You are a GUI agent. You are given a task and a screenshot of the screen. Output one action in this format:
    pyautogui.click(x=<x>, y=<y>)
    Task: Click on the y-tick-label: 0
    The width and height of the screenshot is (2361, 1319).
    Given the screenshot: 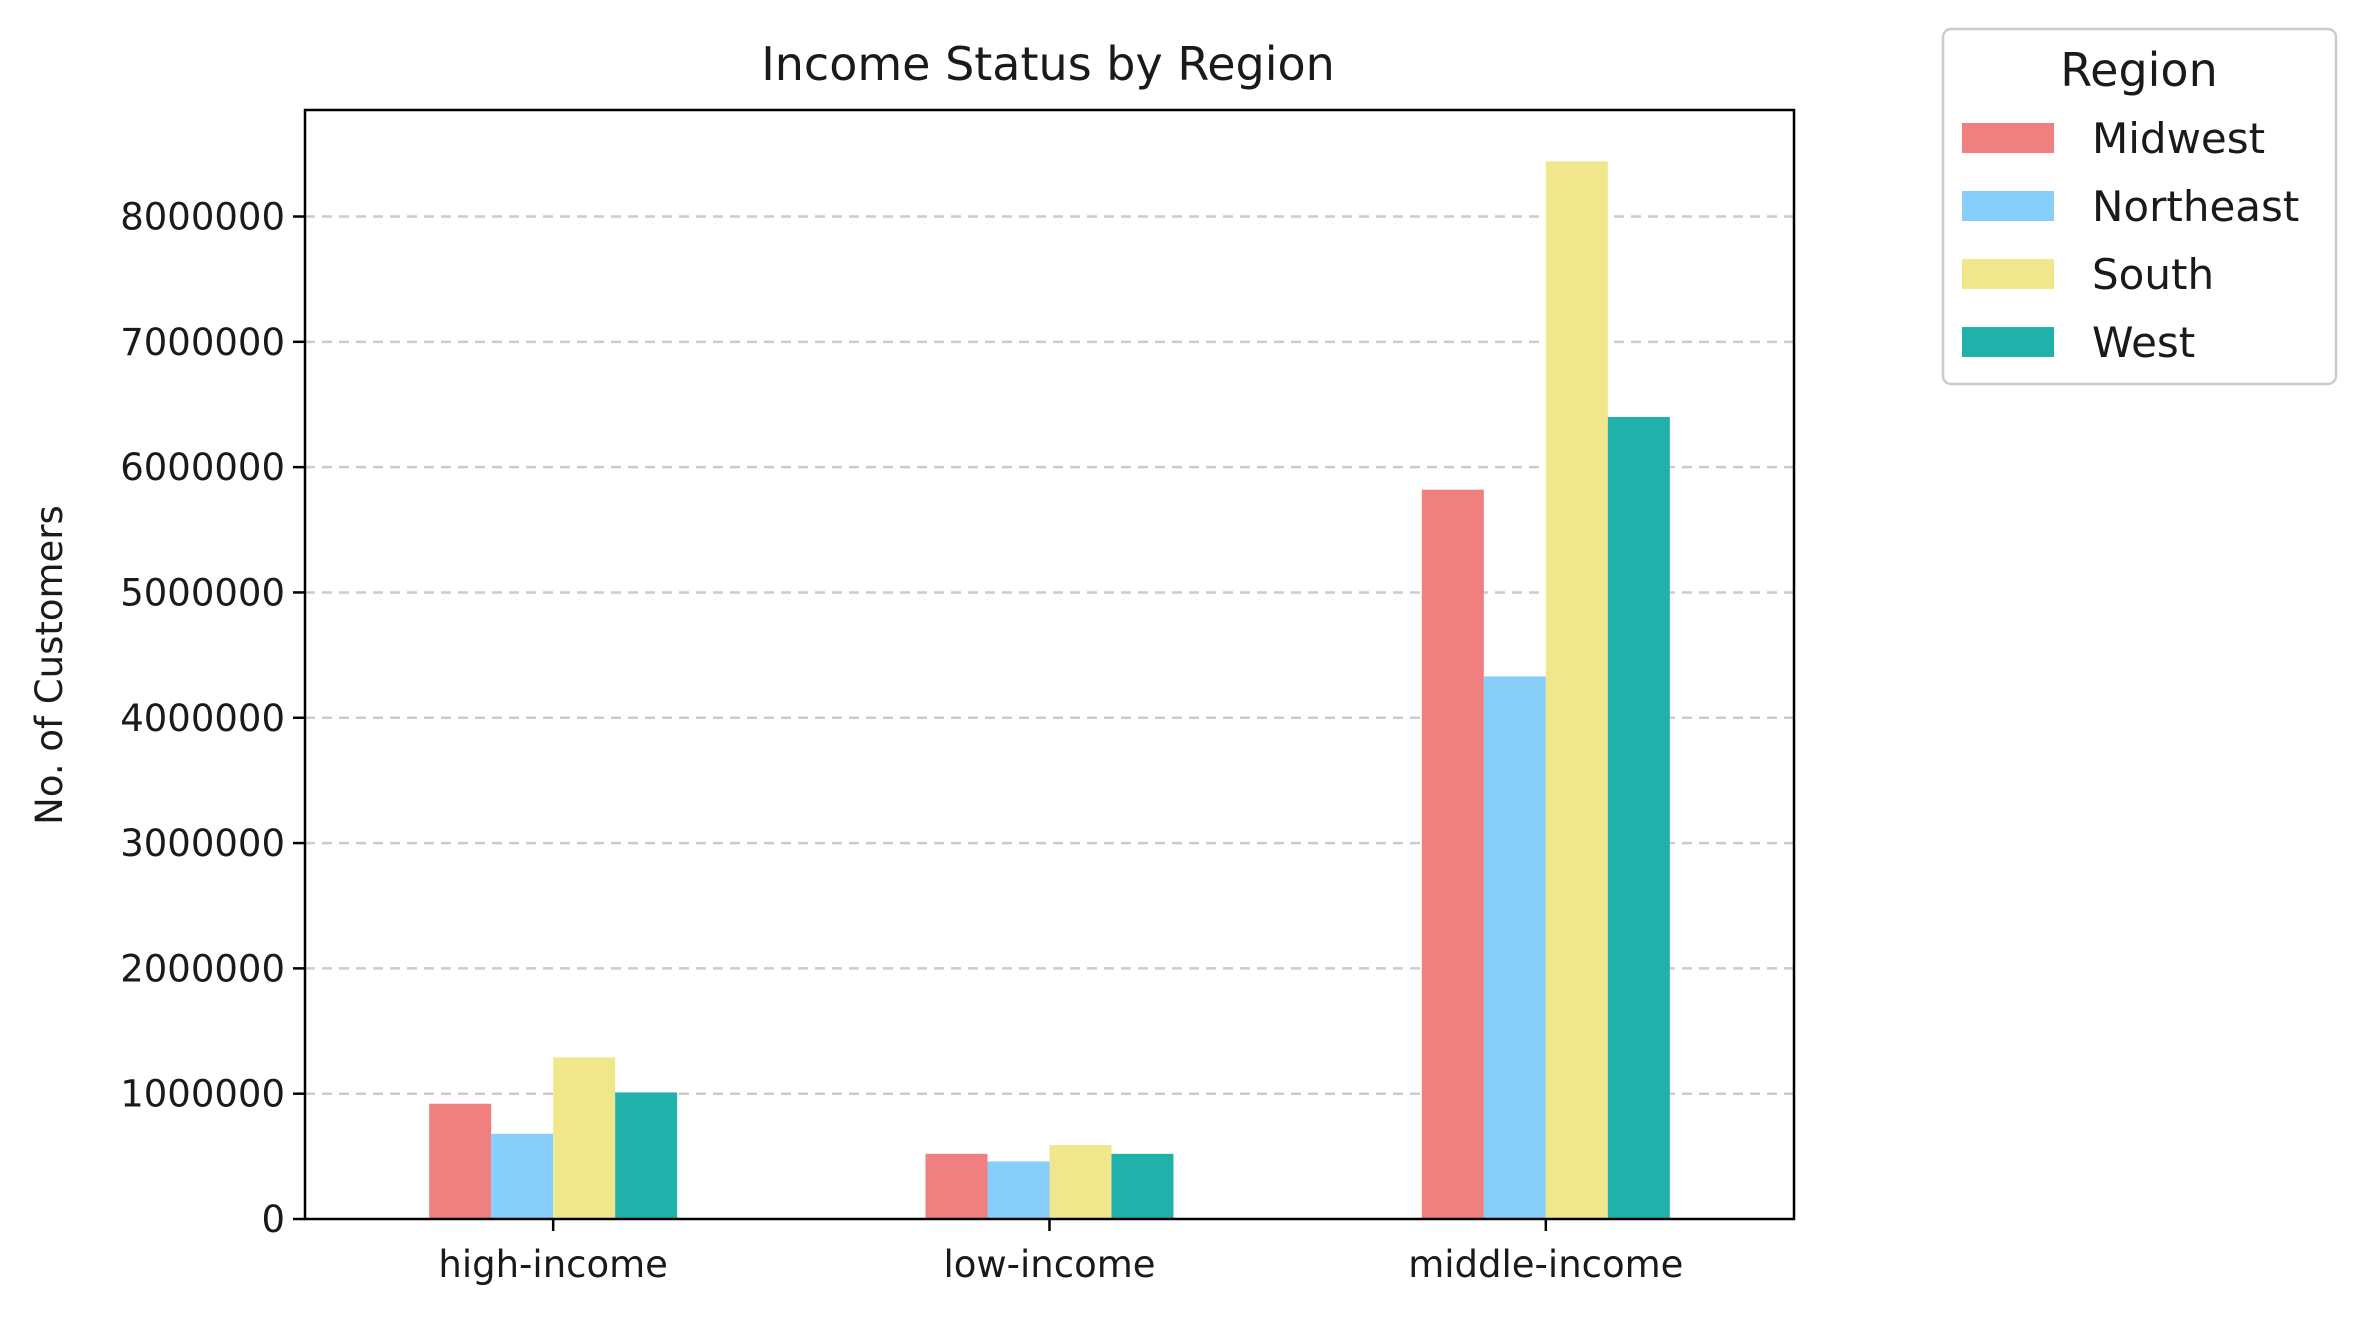 What is the action you would take?
    pyautogui.click(x=273, y=1219)
    